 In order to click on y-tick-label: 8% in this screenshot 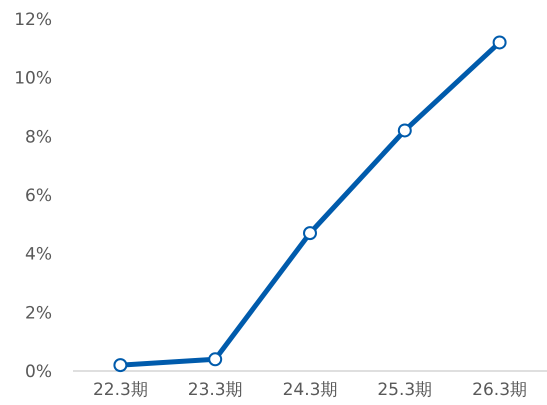, I will do `click(38, 137)`.